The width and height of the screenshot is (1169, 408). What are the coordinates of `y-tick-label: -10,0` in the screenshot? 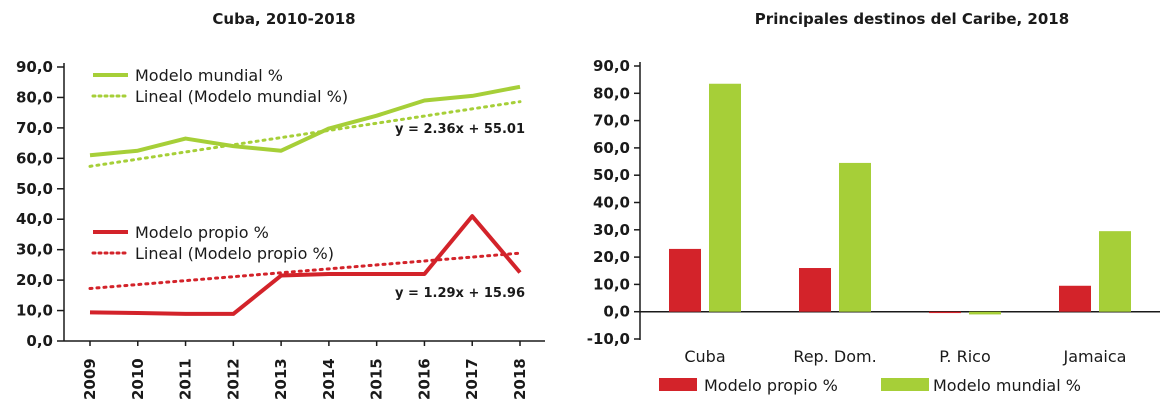 It's located at (608, 339).